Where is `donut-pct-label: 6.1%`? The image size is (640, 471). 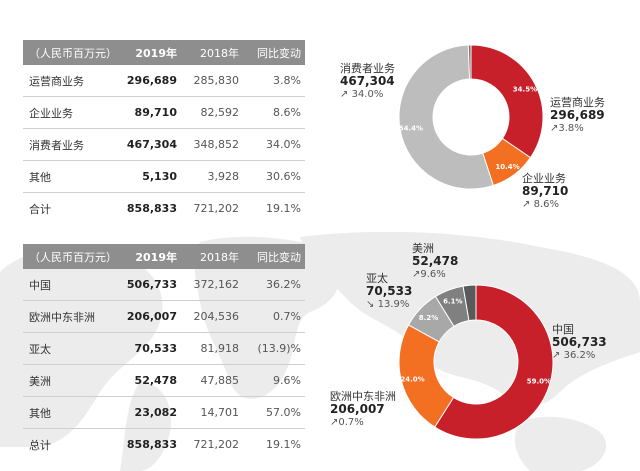
donut-pct-label: 6.1% is located at coordinates (452, 302).